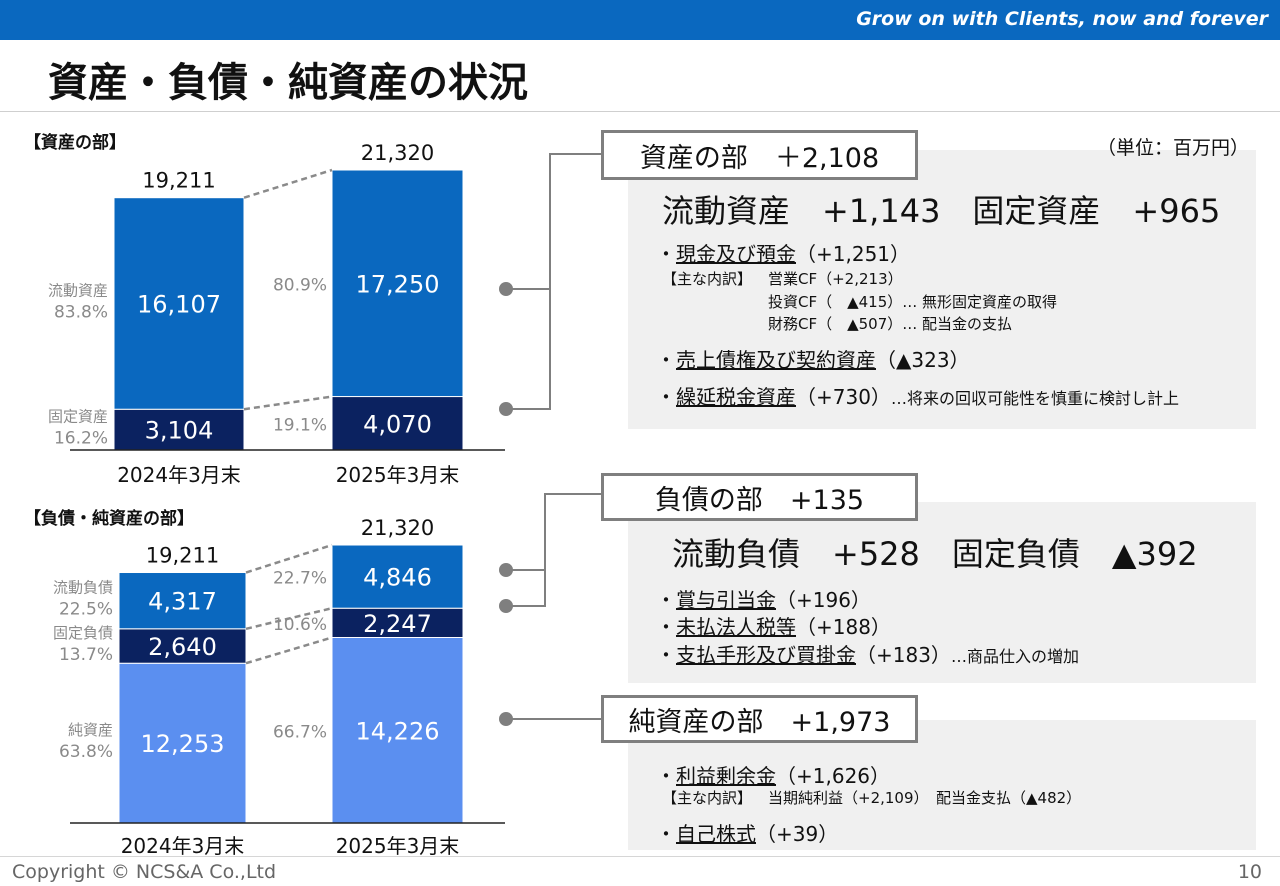  What do you see at coordinates (726, 600) in the screenshot?
I see `liability-item-label: 賞与引当金` at bounding box center [726, 600].